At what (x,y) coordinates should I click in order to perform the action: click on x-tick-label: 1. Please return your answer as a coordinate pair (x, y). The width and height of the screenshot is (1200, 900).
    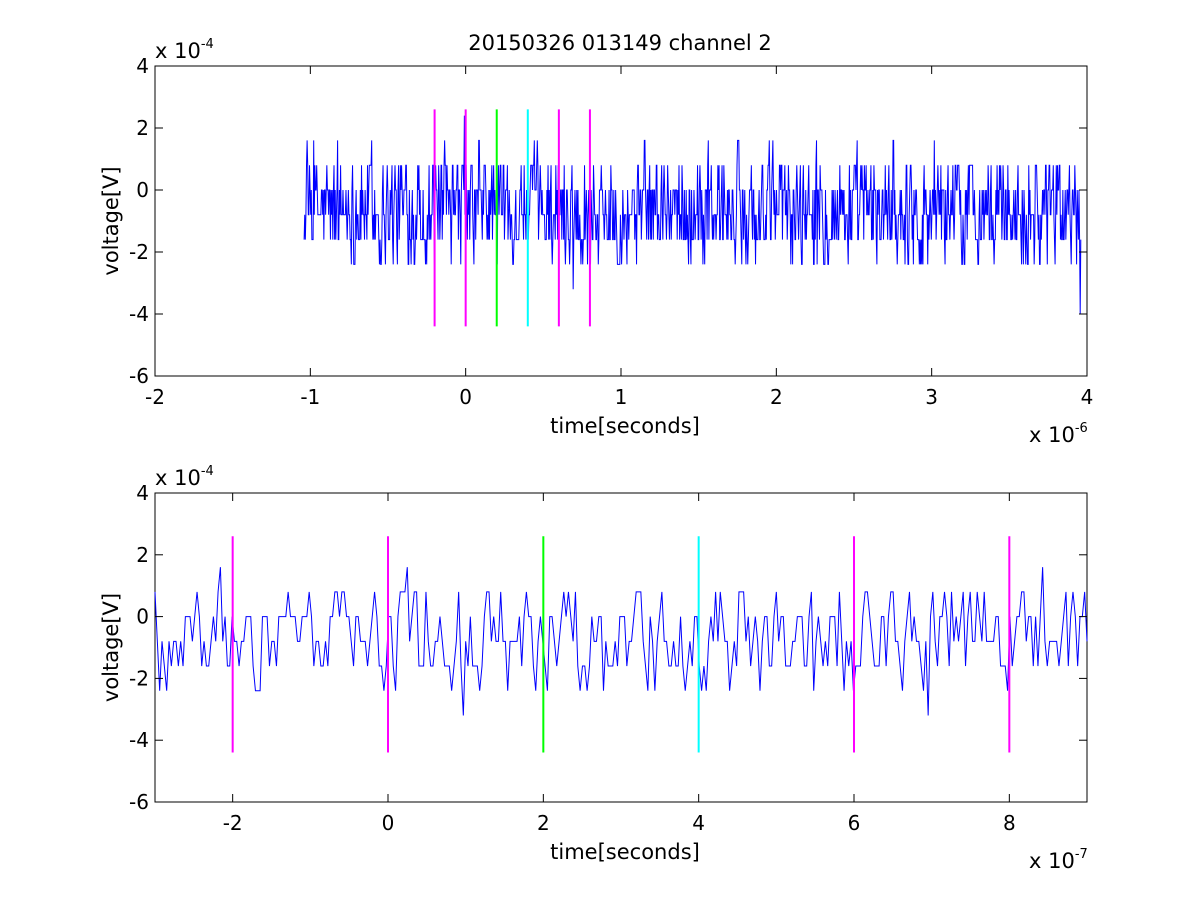
    Looking at the image, I should click on (621, 397).